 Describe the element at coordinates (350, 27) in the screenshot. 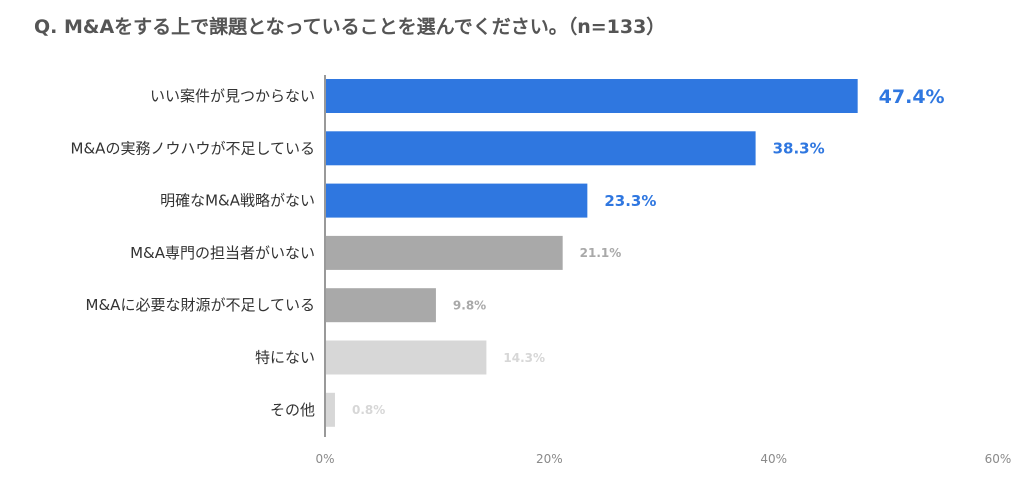

I see `chart-title: Q. M&Aをする上で課題となっていることを選んでください。（n=133）` at that location.